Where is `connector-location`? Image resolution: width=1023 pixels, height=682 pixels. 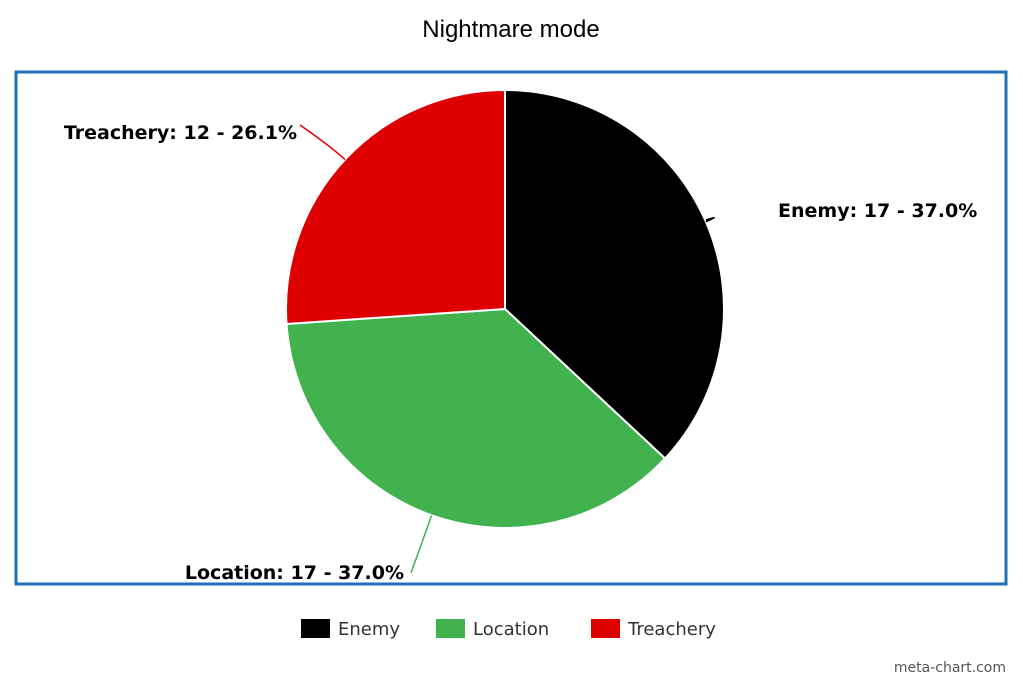
connector-location is located at coordinates (421, 544).